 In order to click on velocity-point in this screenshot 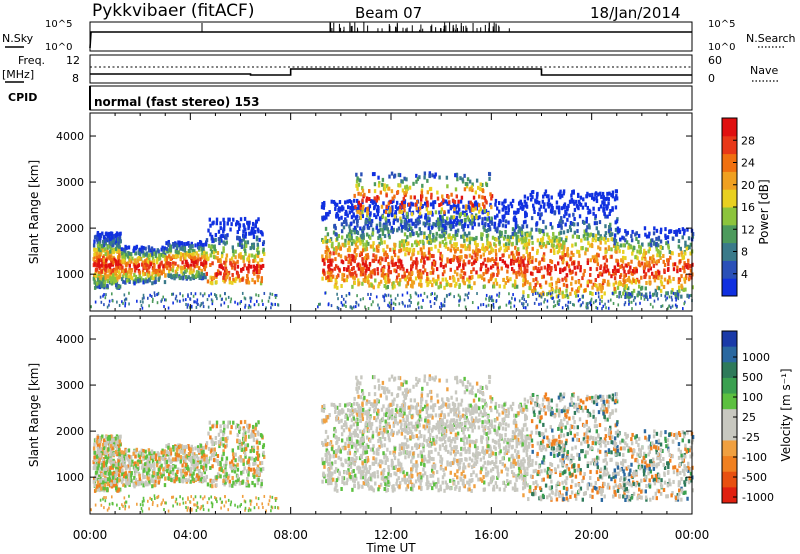, I will do `click(119, 441)`.